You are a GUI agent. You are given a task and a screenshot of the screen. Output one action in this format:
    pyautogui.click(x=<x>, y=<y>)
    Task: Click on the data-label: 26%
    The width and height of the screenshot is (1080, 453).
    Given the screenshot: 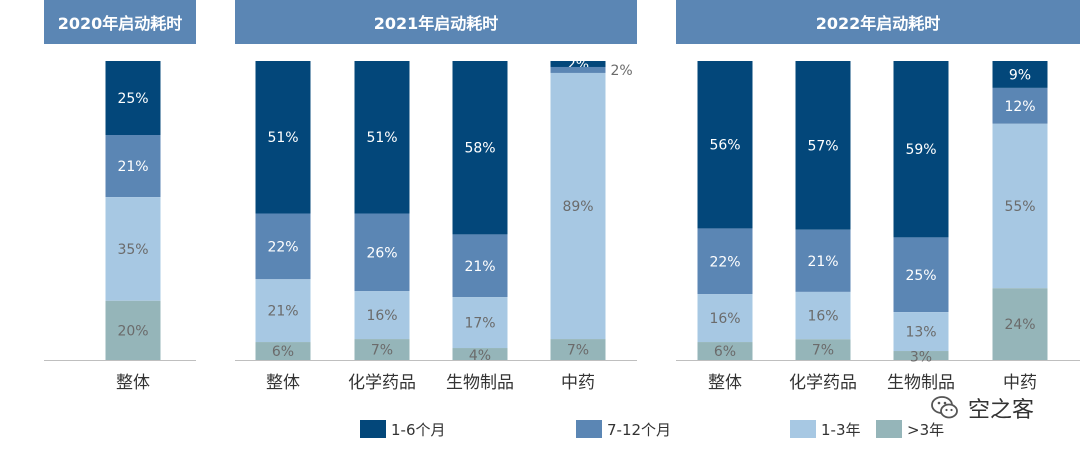 What is the action you would take?
    pyautogui.click(x=381, y=253)
    